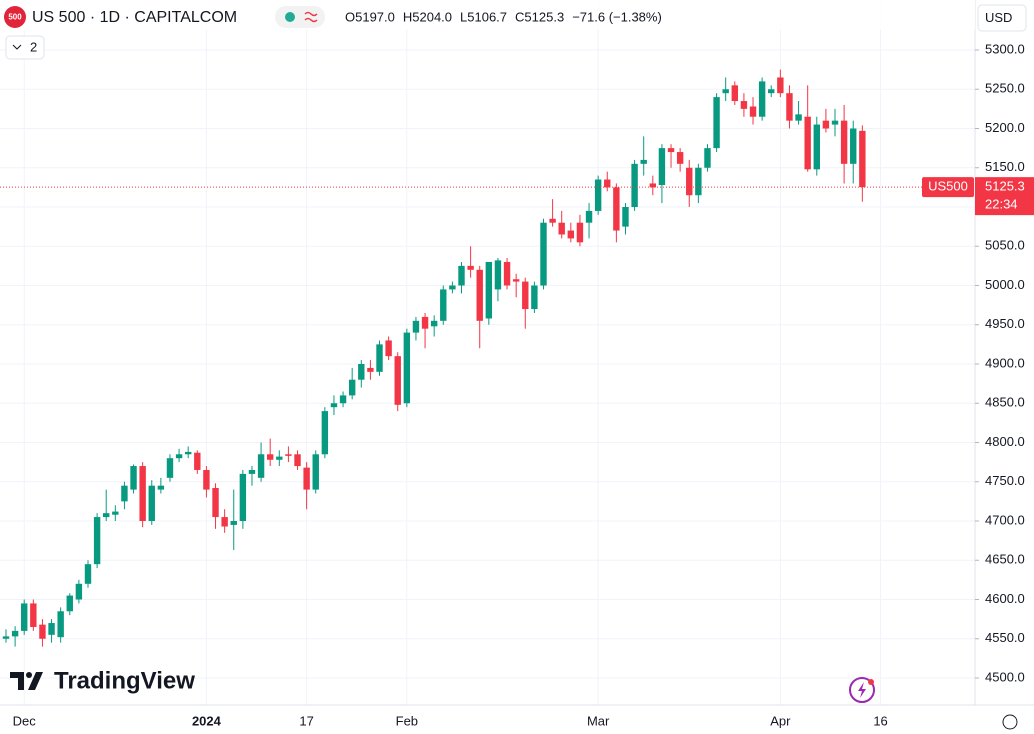 Image resolution: width=1034 pixels, height=734 pixels. What do you see at coordinates (1005, 284) in the screenshot?
I see `y-tick-label: 5000.0` at bounding box center [1005, 284].